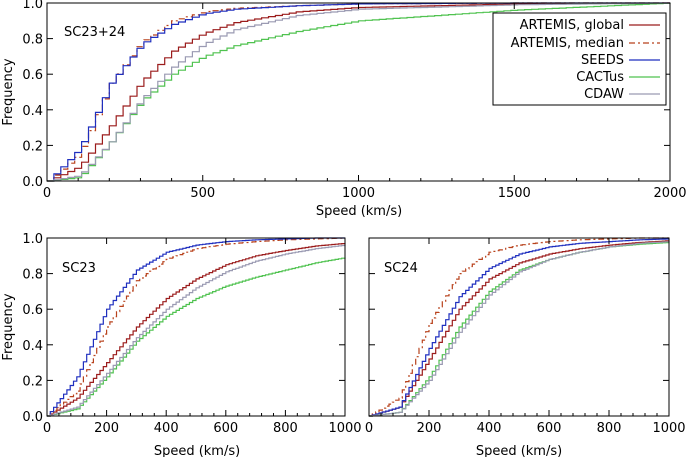 This screenshot has width=686, height=457. I want to click on legend-item-artemis-median: ARTEMIS, median, so click(585, 43).